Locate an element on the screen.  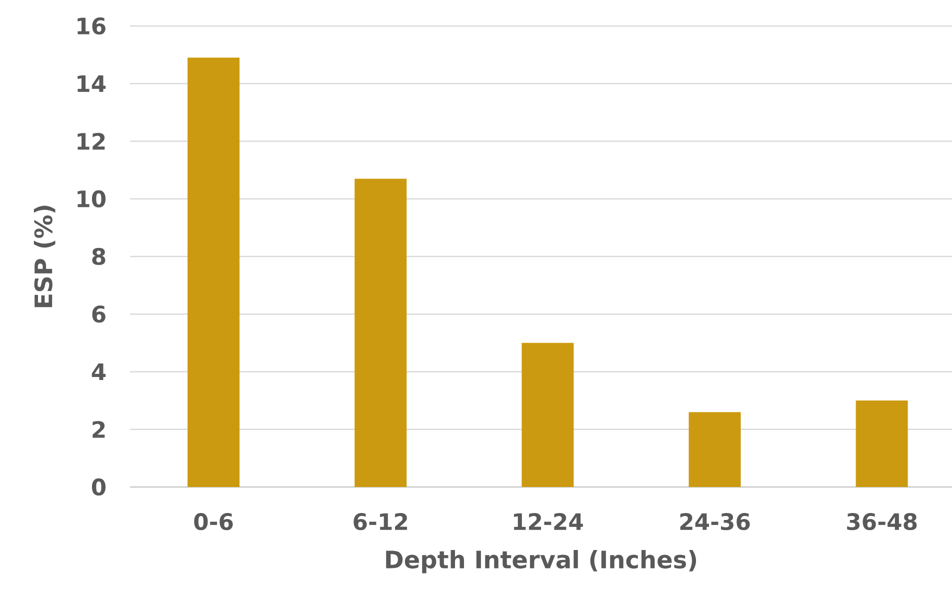
y-tick-label: 12 is located at coordinates (91, 141).